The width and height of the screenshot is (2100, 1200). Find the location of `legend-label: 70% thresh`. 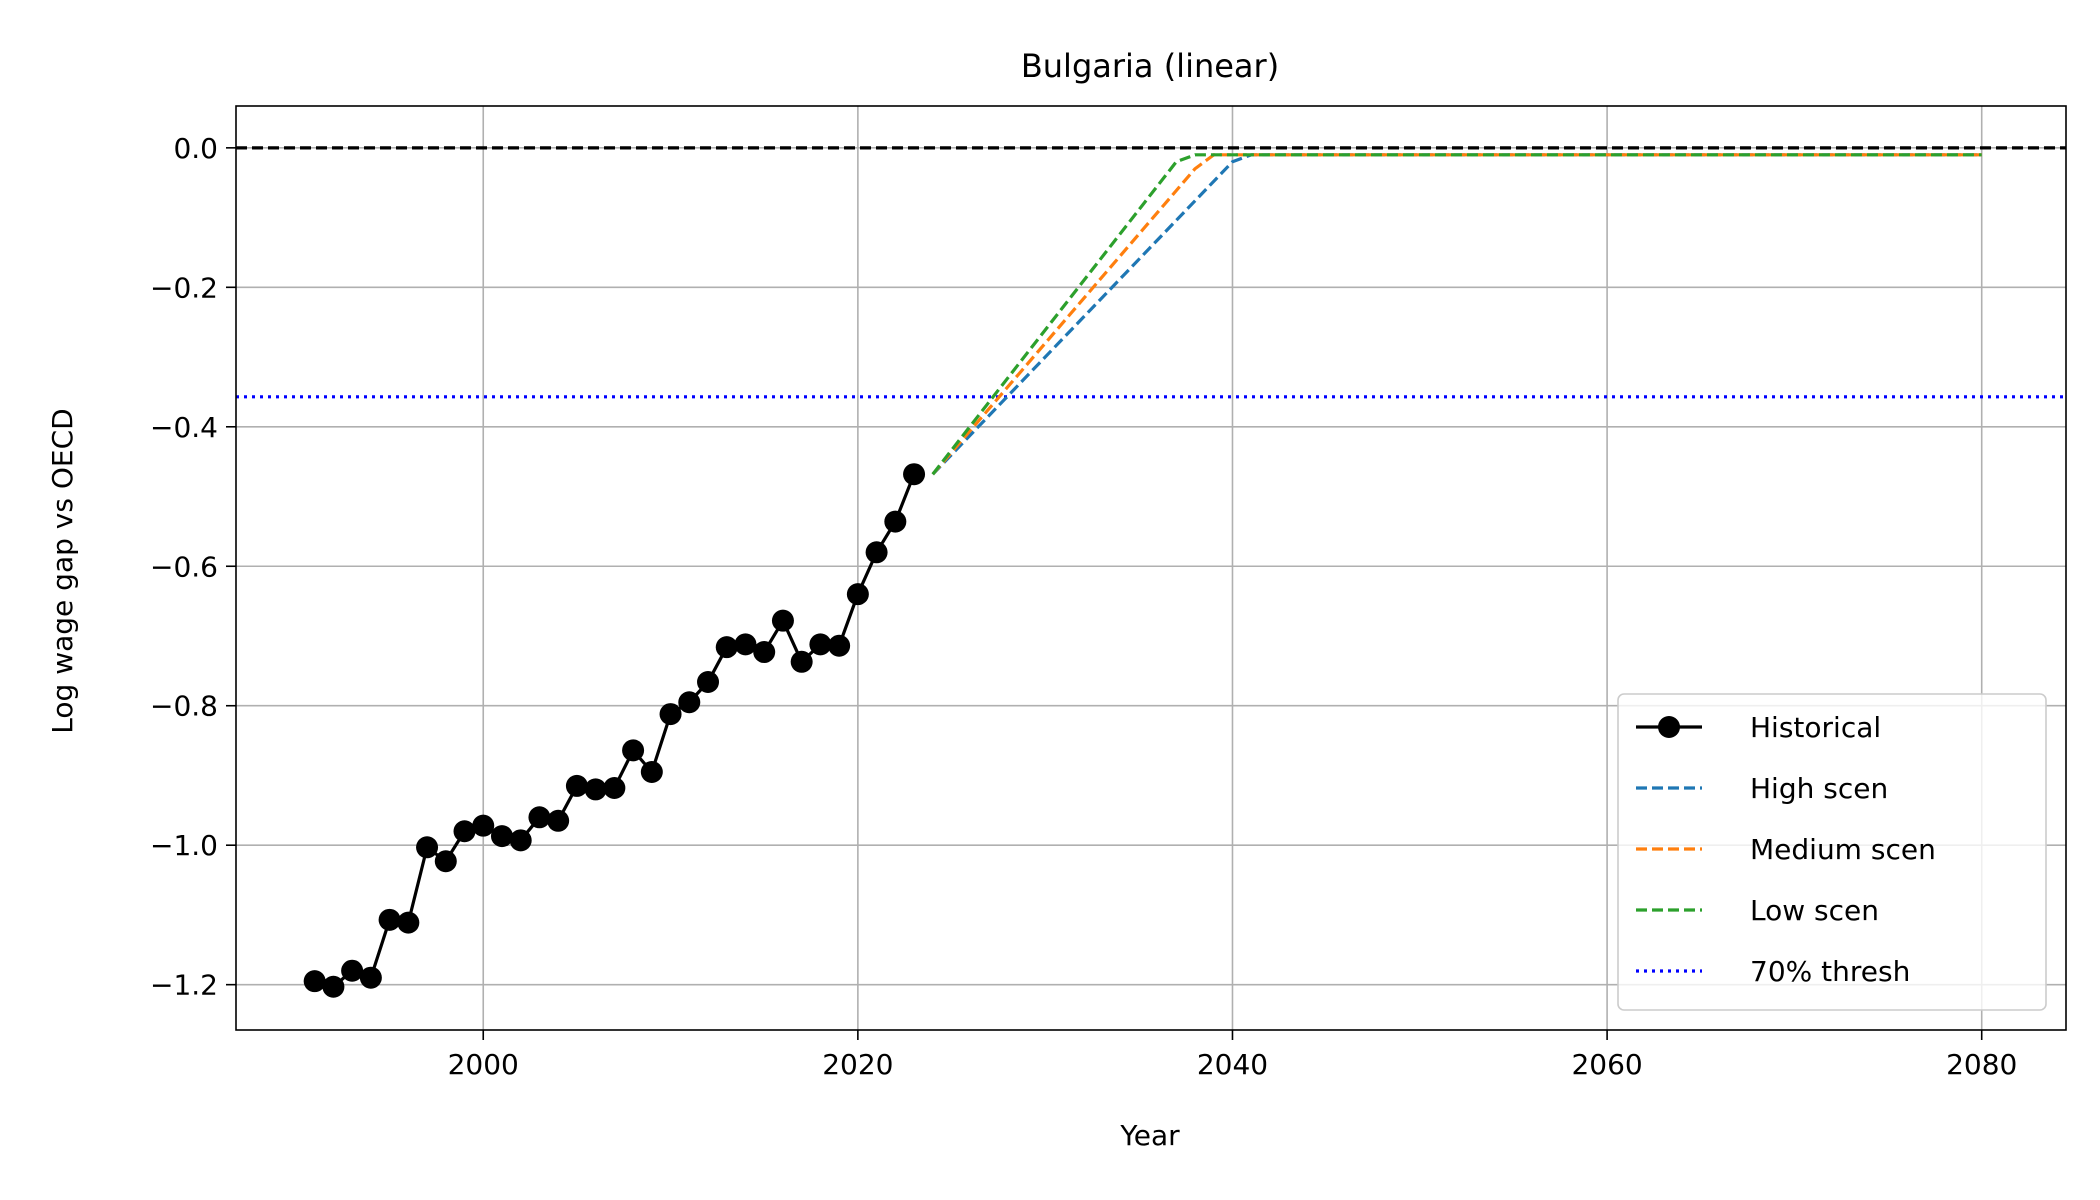

legend-label: 70% thresh is located at coordinates (1830, 971).